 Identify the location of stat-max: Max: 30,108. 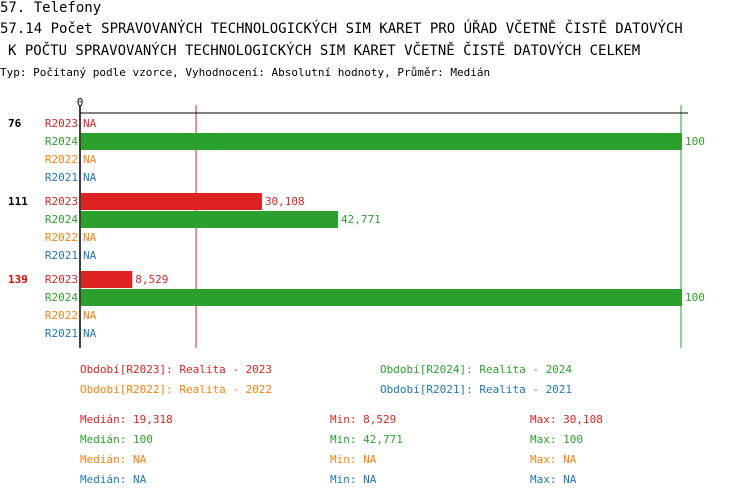
(566, 419).